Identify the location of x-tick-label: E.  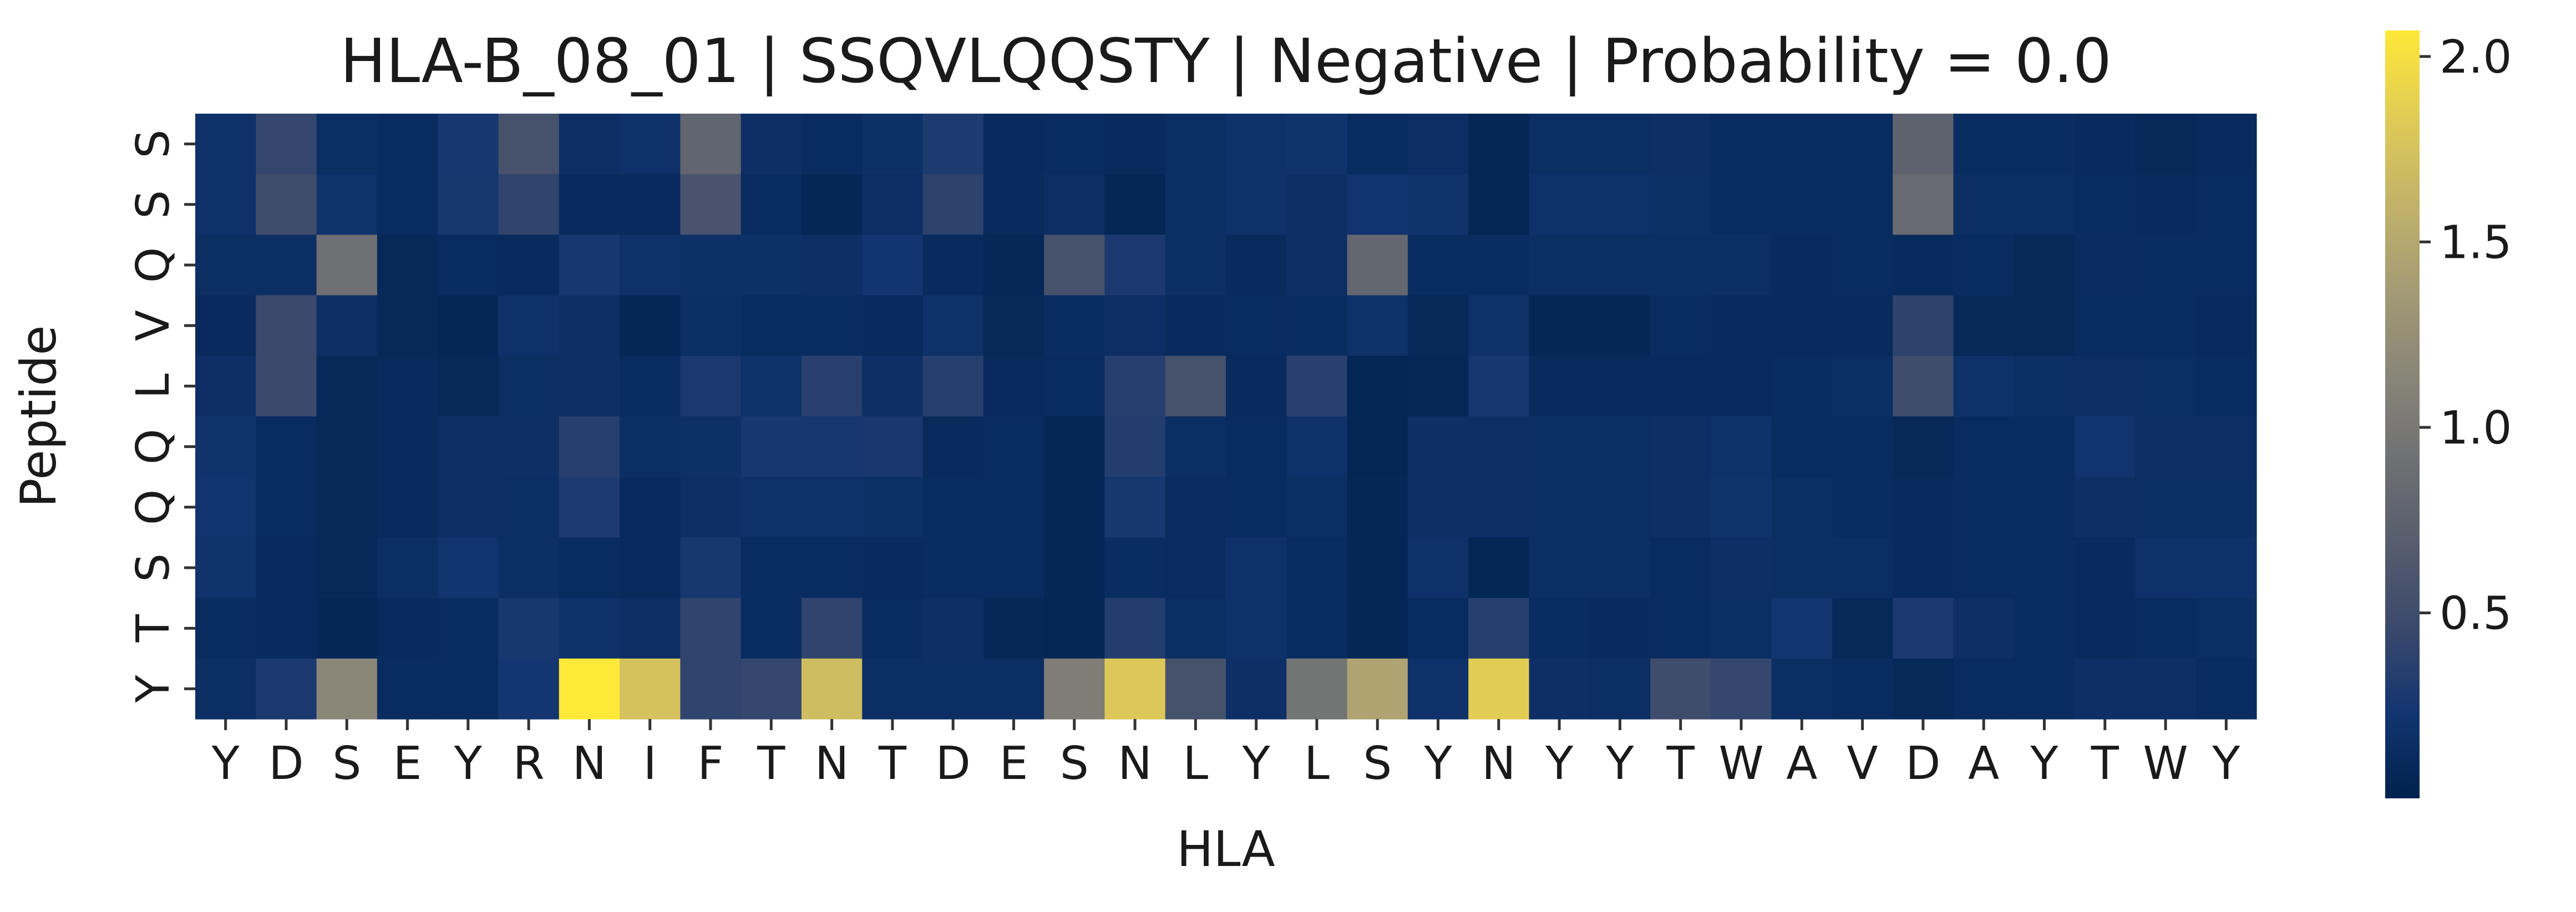
(1014, 763).